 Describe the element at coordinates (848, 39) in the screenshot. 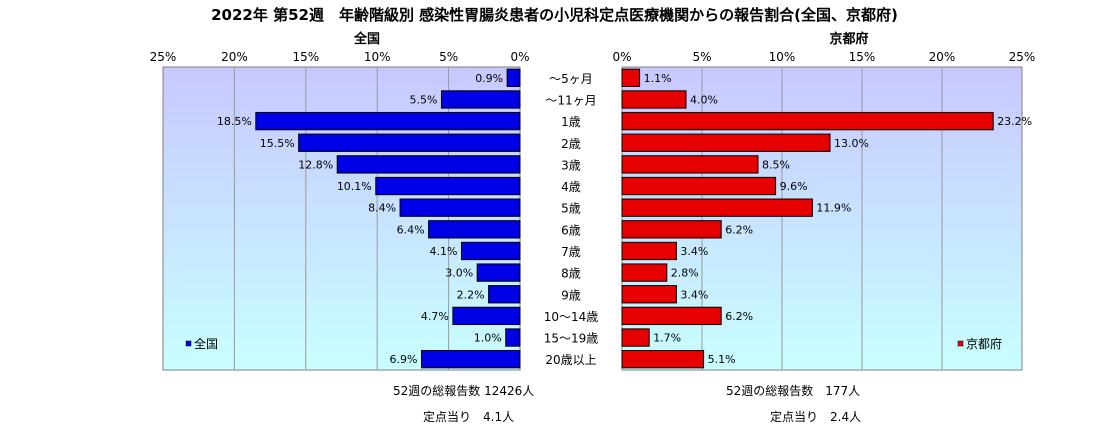

I see `kyoto-panel-title: 京都府` at that location.